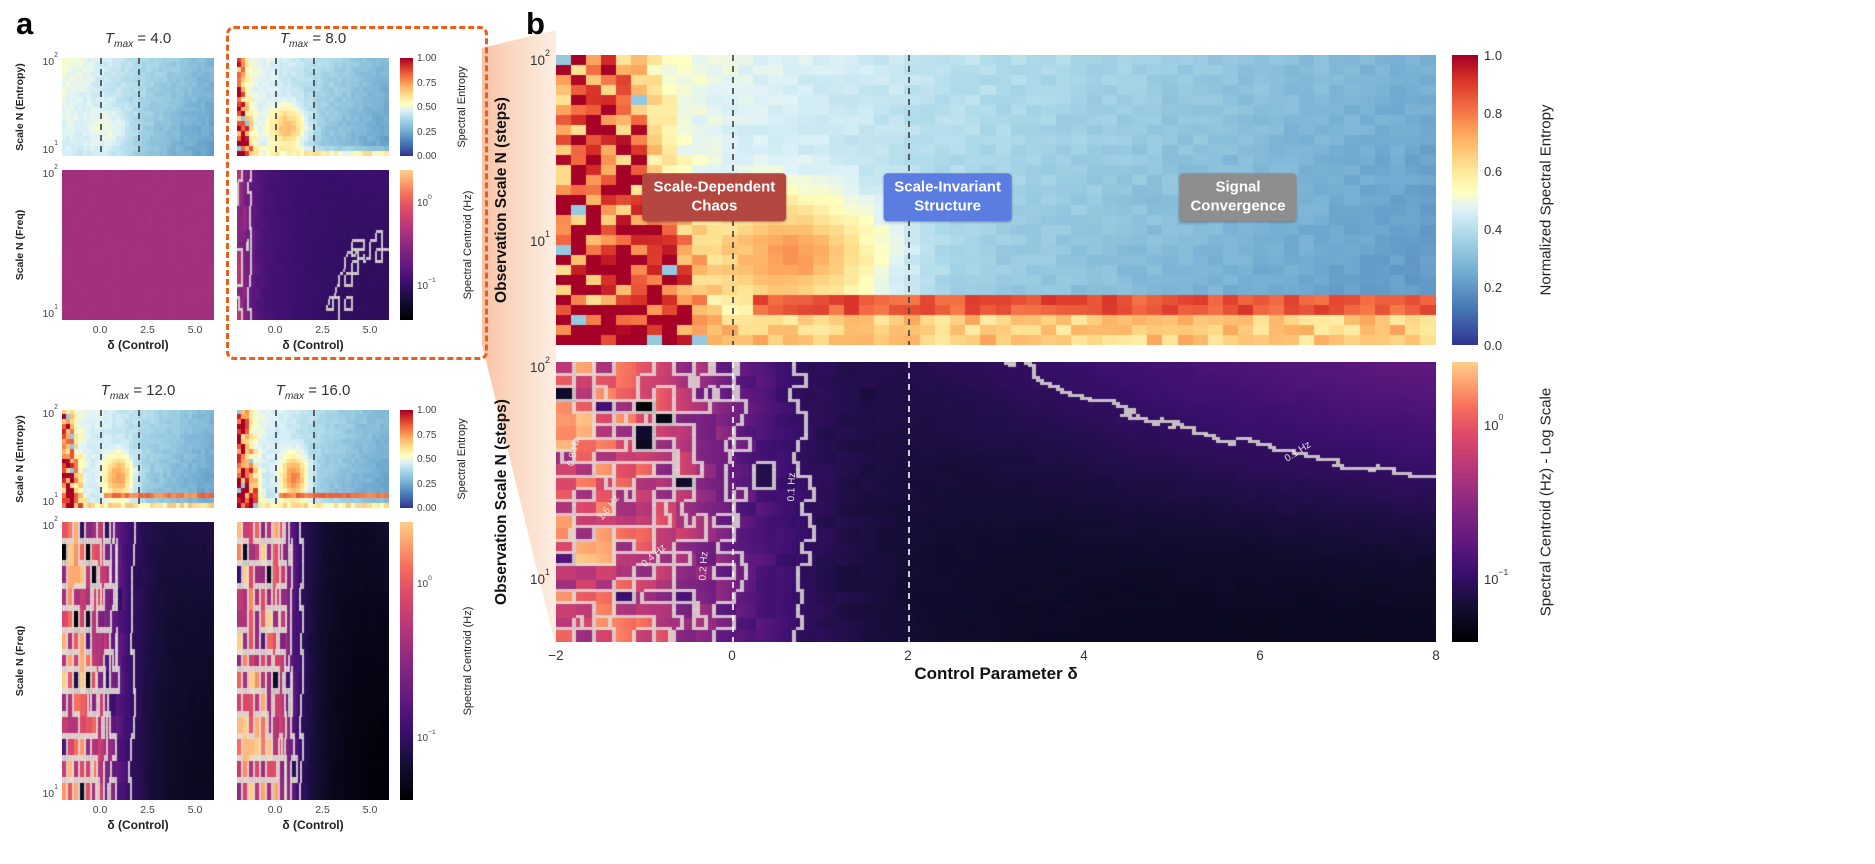  Describe the element at coordinates (152, 38) in the screenshot. I see `title-rest: = 4.0` at that location.